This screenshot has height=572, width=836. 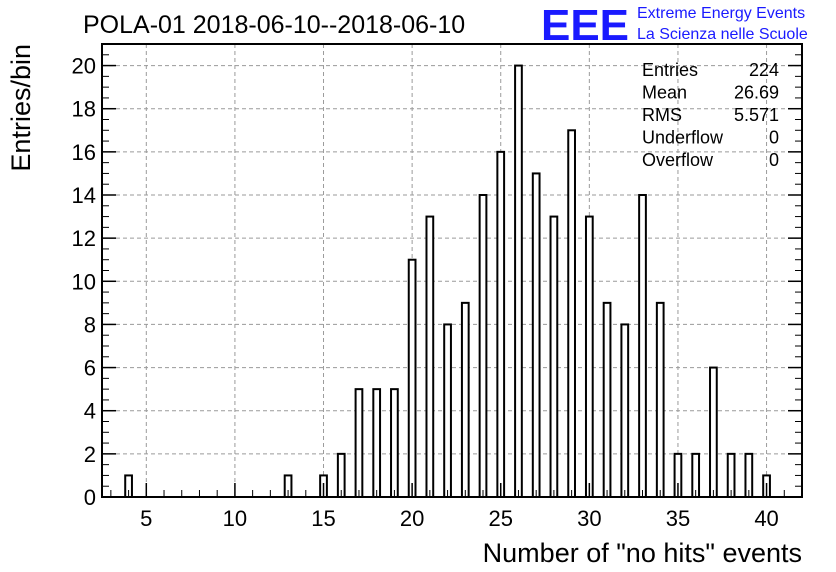 I want to click on y-tick-label: 8, so click(x=90, y=324).